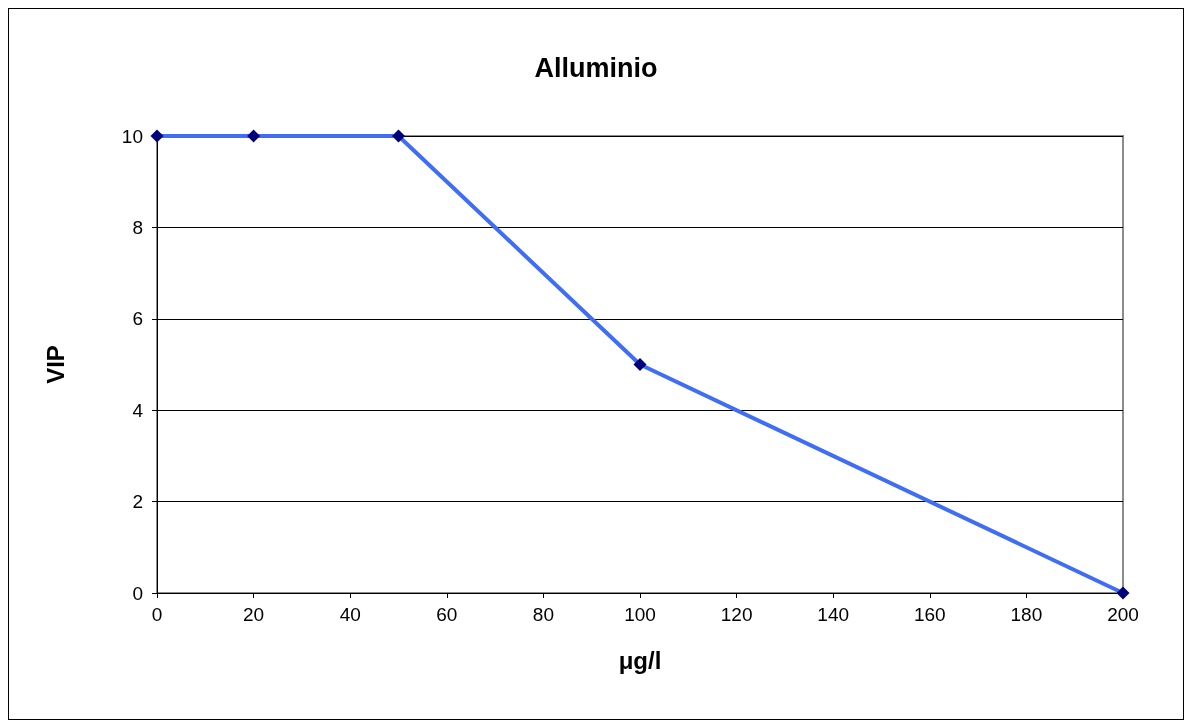 This screenshot has width=1192, height=728. What do you see at coordinates (132, 136) in the screenshot?
I see `y-tick-label: 10` at bounding box center [132, 136].